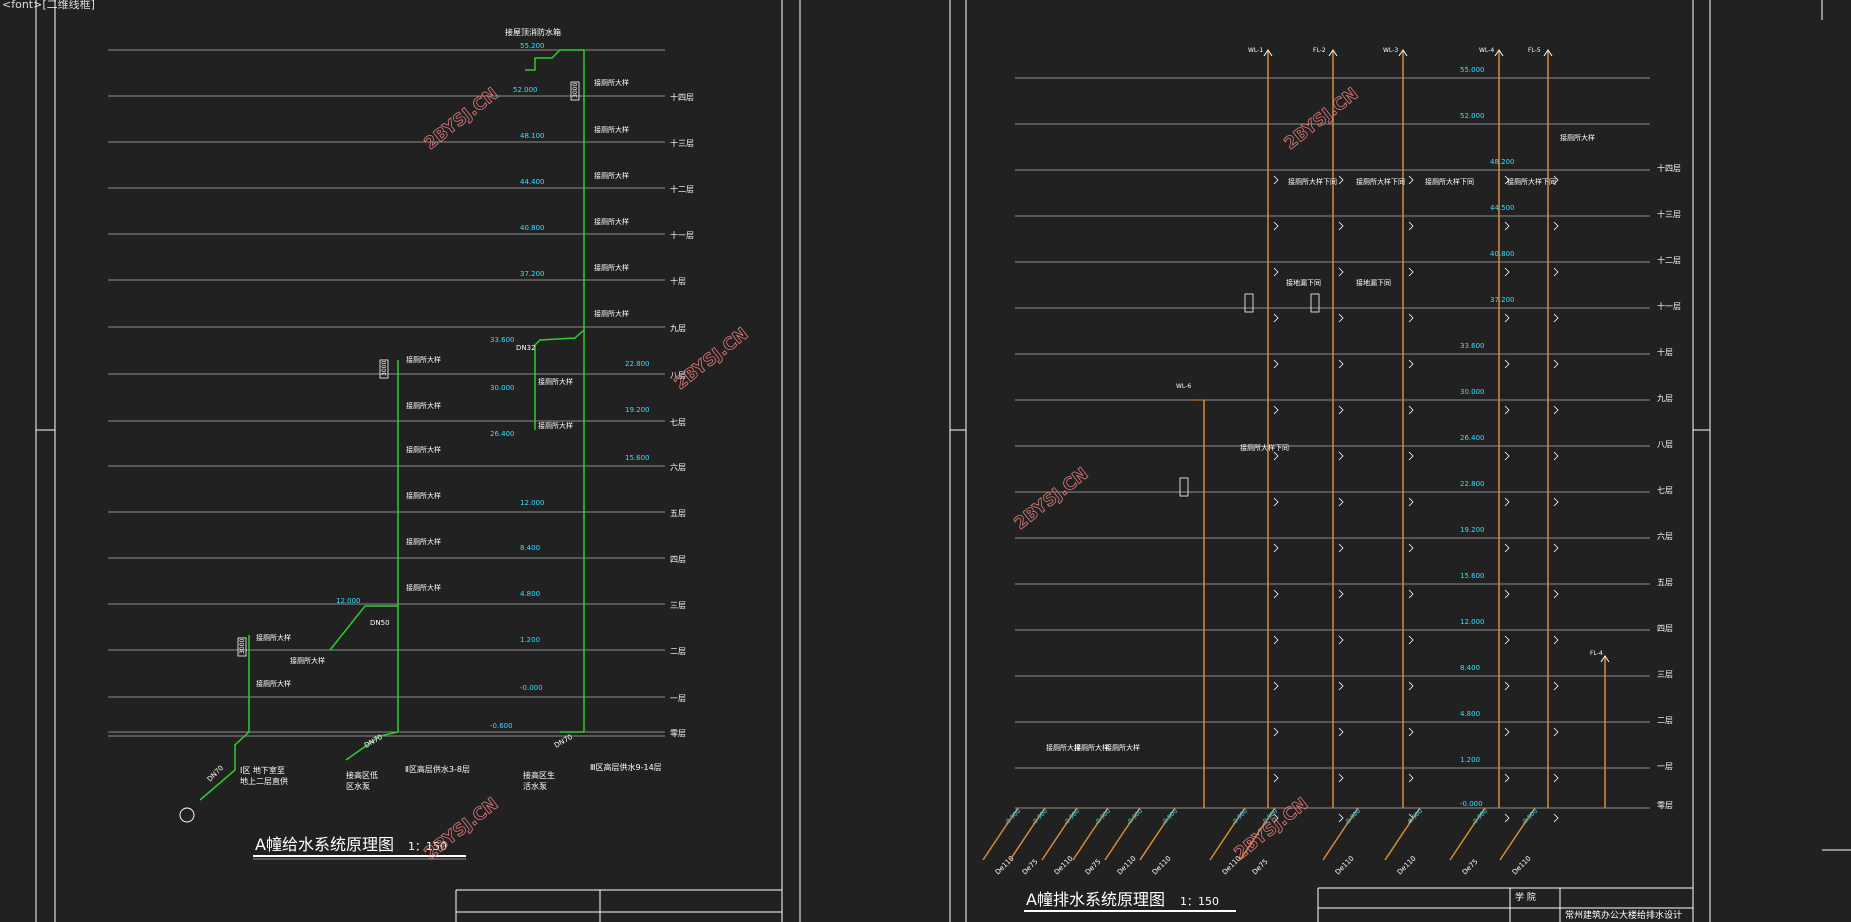 This screenshot has height=922, width=1851. What do you see at coordinates (1665, 444) in the screenshot?
I see `floor-label: 八层` at bounding box center [1665, 444].